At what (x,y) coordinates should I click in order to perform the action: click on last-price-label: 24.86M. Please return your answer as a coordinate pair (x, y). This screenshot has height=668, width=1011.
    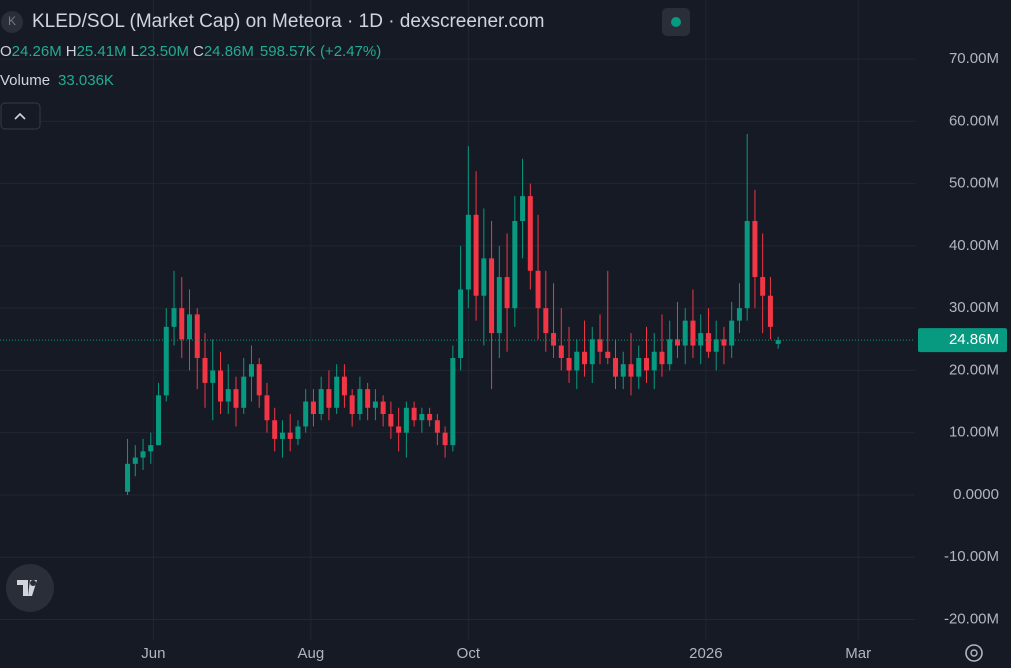
    Looking at the image, I should click on (974, 339).